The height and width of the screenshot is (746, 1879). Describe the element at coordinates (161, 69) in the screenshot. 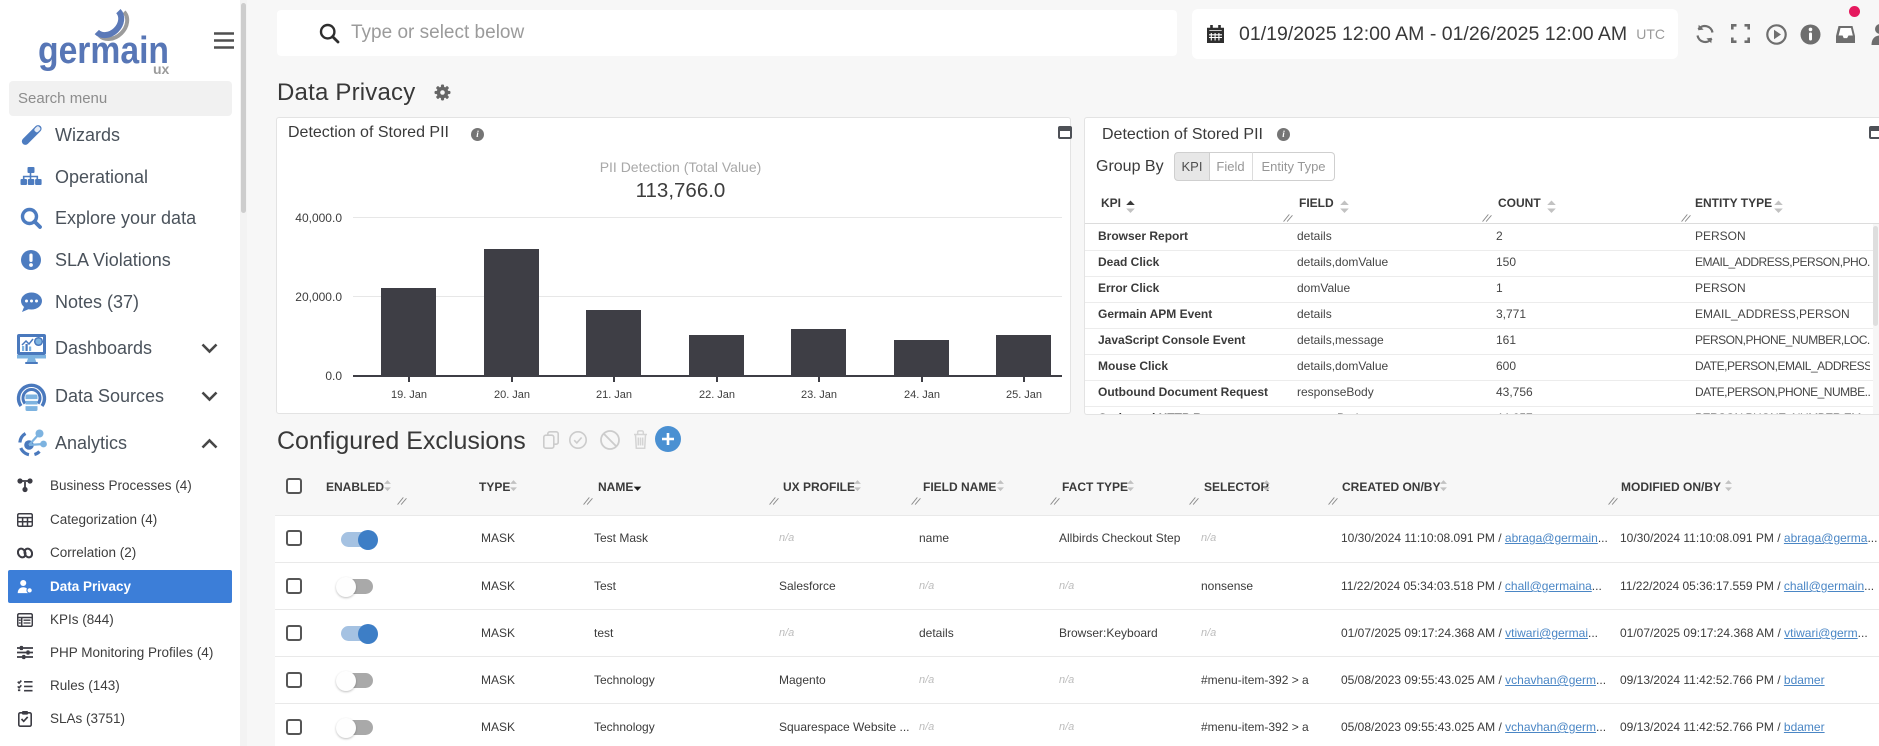

I see `svg-text: ux` at that location.